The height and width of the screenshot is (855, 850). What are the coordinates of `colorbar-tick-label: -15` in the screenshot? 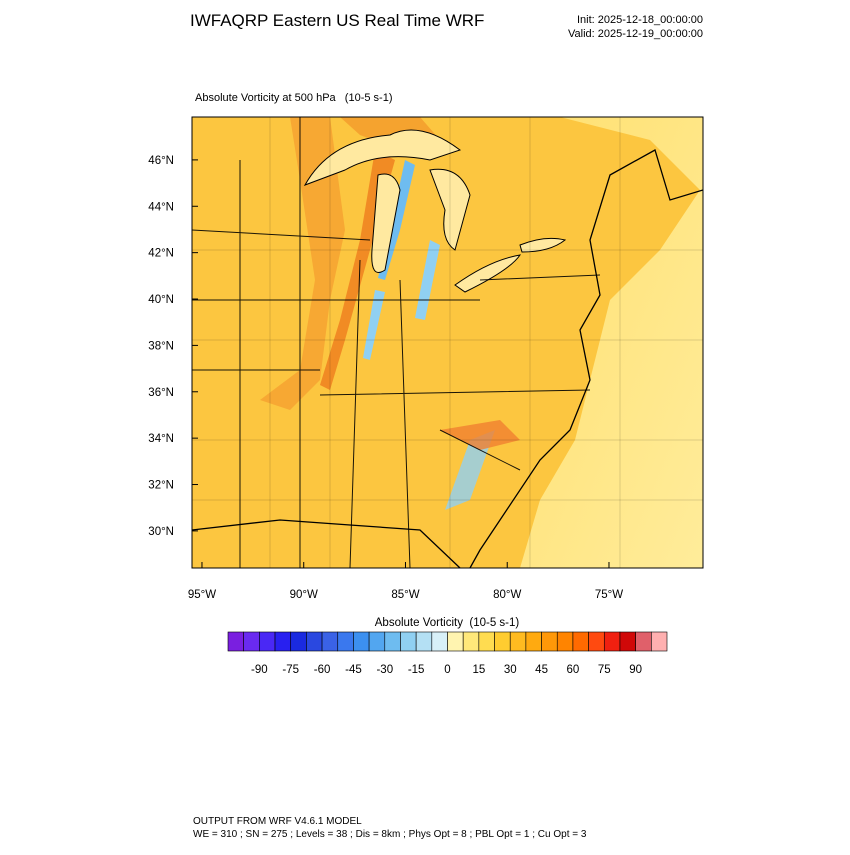 It's located at (416, 670).